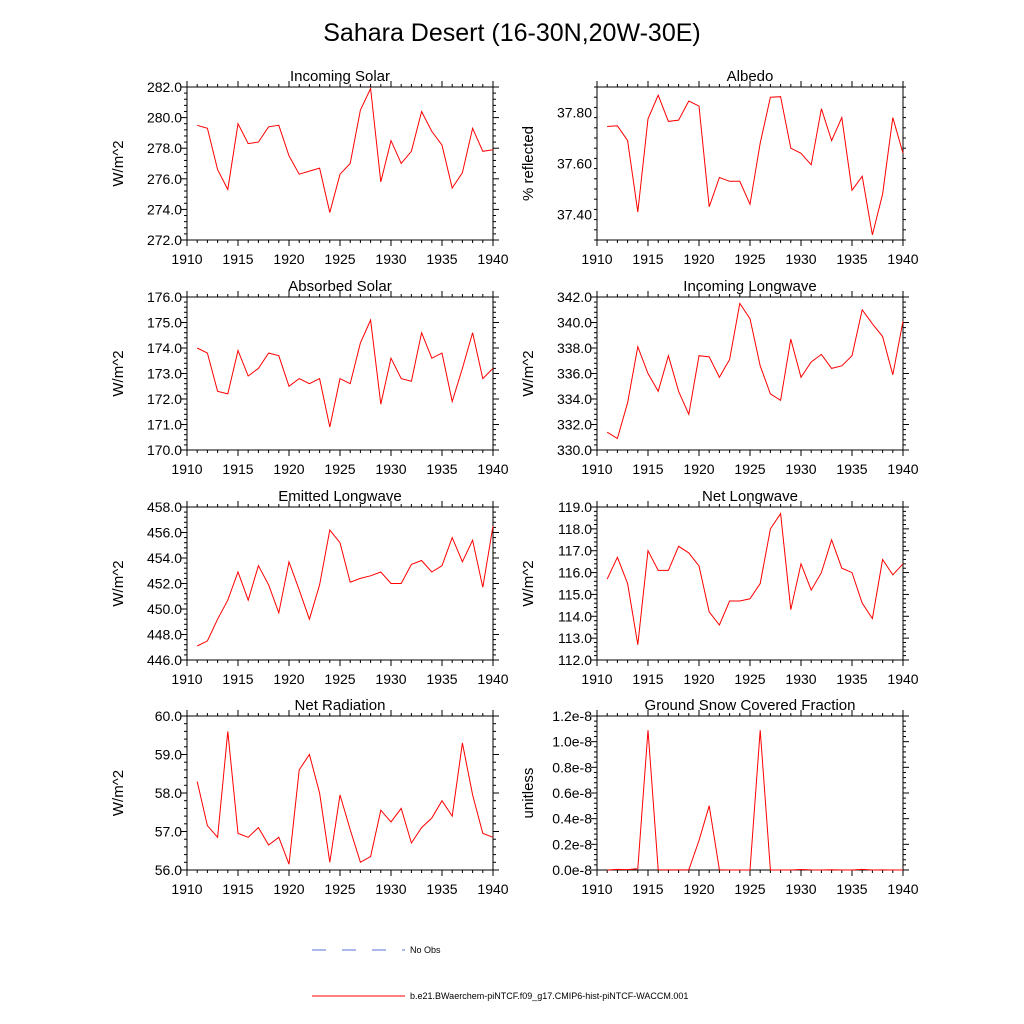 The width and height of the screenshot is (1024, 1024). Describe the element at coordinates (164, 635) in the screenshot. I see `y-tick-label: 448.0` at that location.